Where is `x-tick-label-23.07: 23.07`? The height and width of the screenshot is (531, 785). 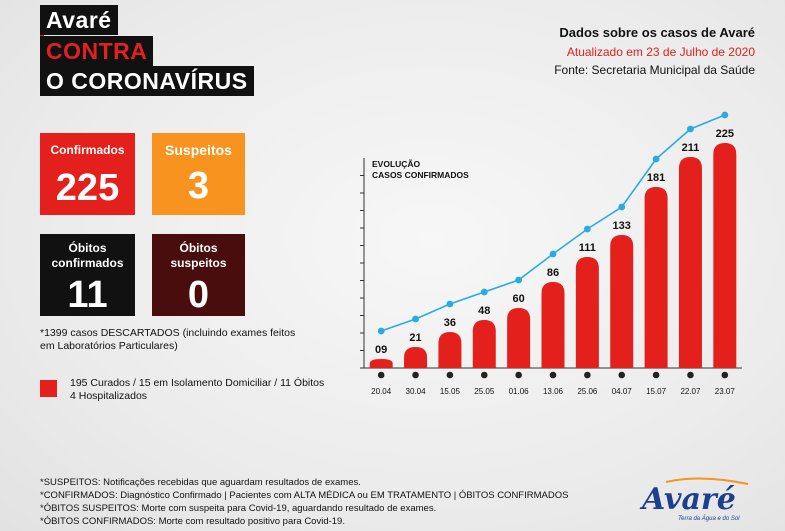
x-tick-label-23.07: 23.07 is located at coordinates (725, 391).